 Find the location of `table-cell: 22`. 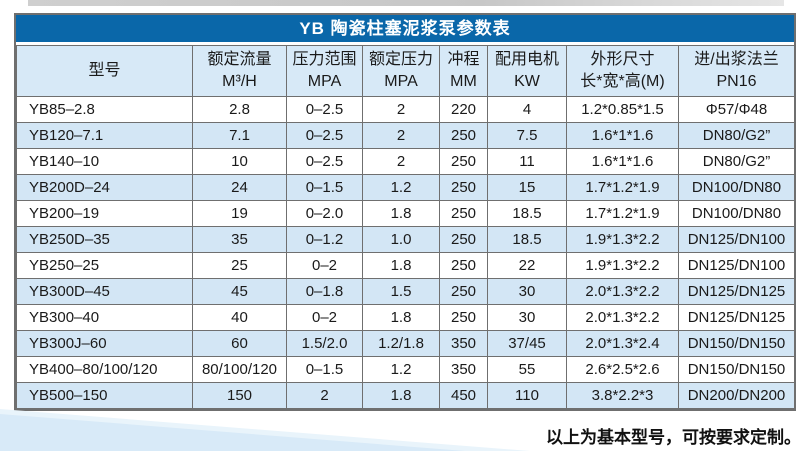

table-cell: 22 is located at coordinates (527, 265).